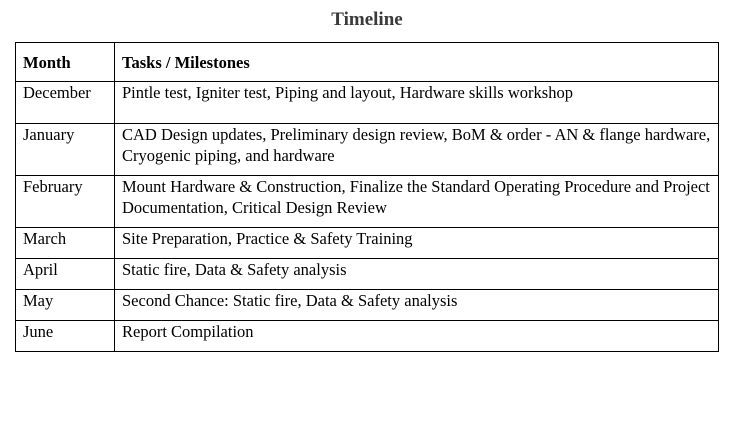 This screenshot has height=422, width=734. I want to click on table-row: June Report Compilation, so click(367, 336).